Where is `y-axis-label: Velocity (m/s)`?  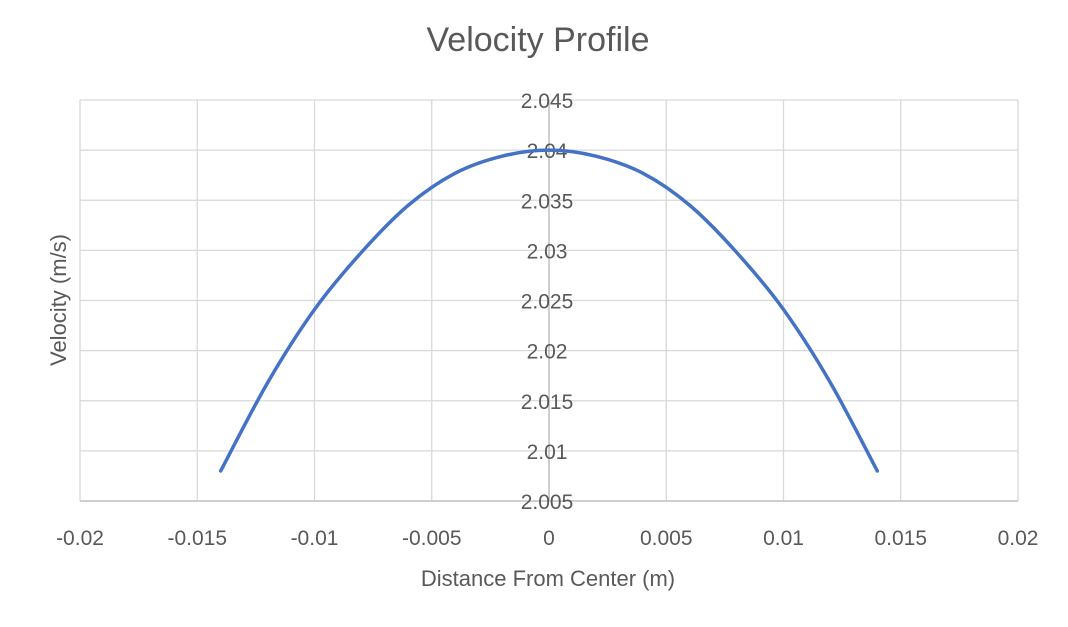
y-axis-label: Velocity (m/s) is located at coordinates (58, 300).